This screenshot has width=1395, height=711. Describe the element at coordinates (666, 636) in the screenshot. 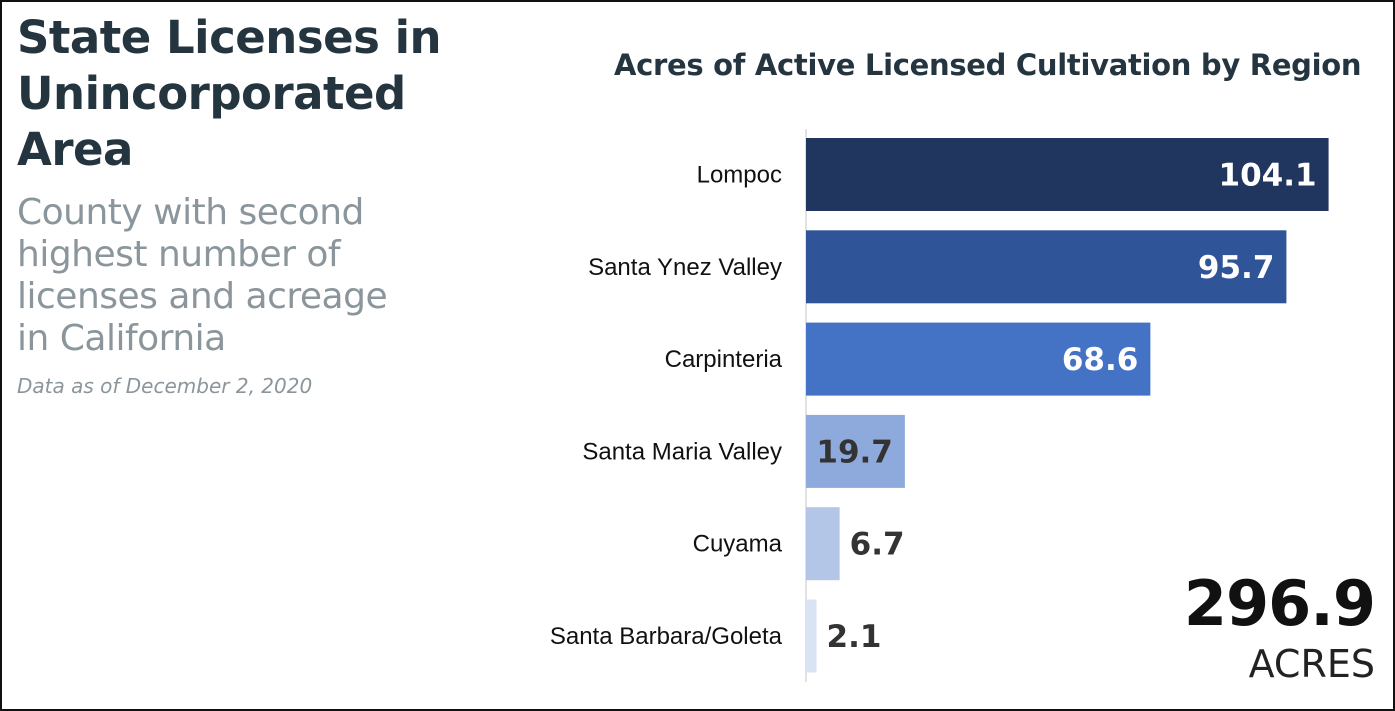

I see `category-label: Santa Barbara/Goleta` at that location.